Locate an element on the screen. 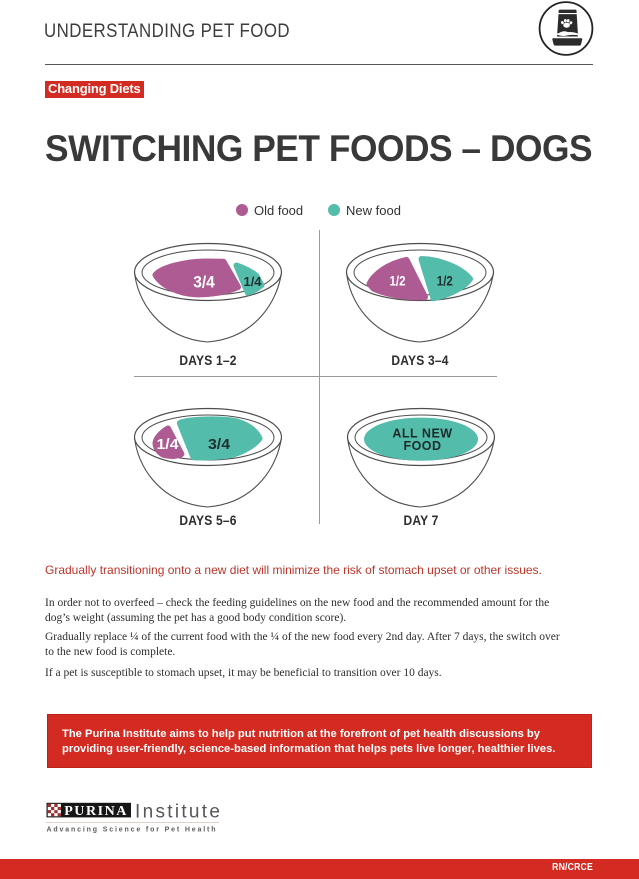 This screenshot has width=639, height=879. svg-text: ALL NEW is located at coordinates (422, 434).